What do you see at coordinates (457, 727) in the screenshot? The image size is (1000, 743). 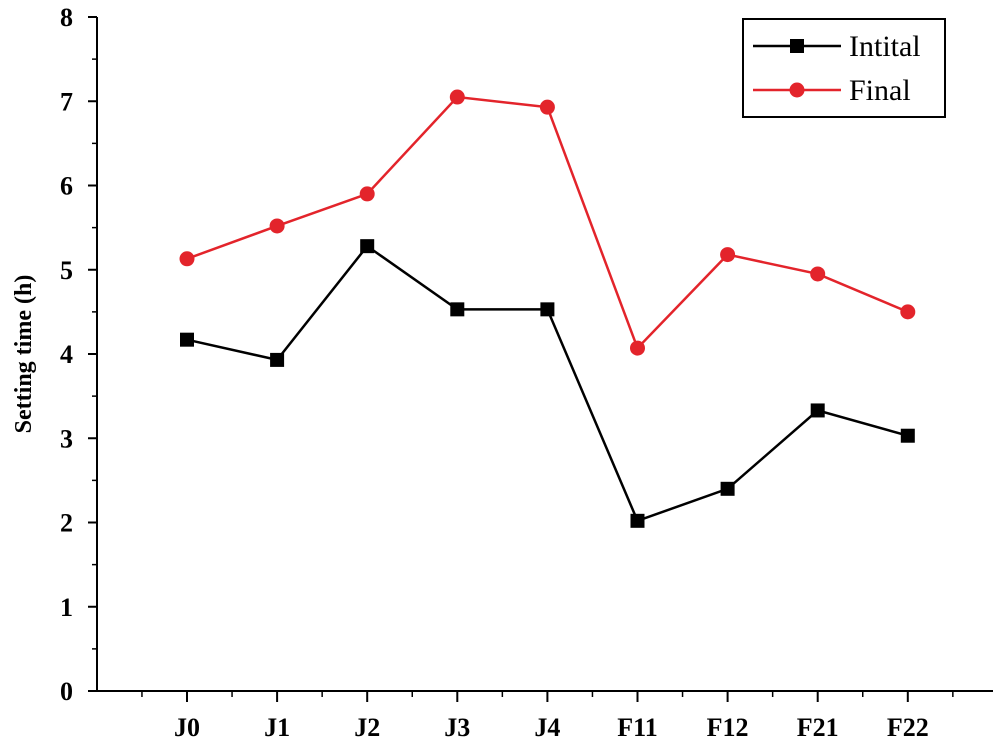 I see `x-tick-label: J3` at bounding box center [457, 727].